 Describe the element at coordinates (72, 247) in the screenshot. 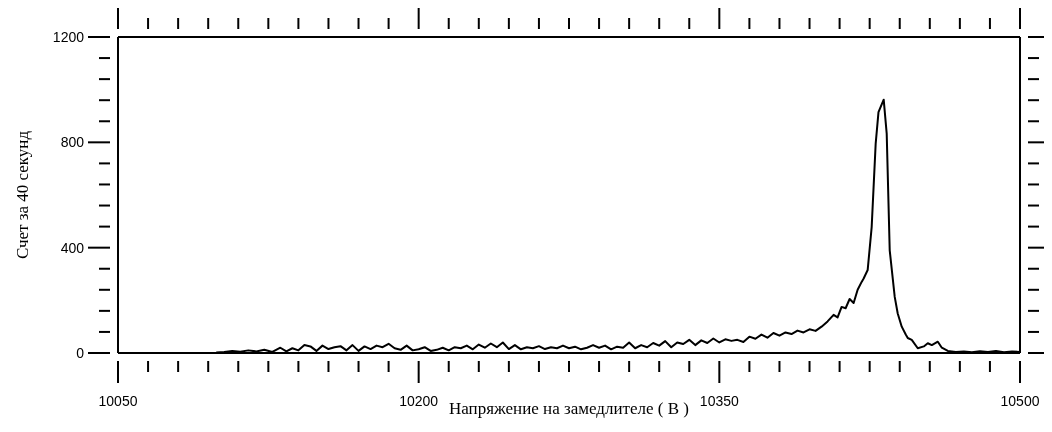

I see `y-tick-label: 400` at that location.